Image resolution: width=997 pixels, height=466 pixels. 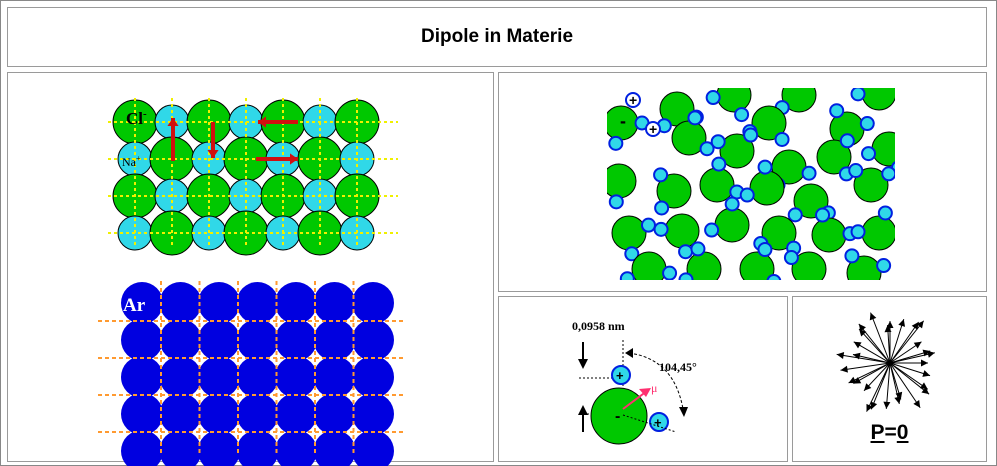 What do you see at coordinates (134, 305) in the screenshot?
I see `ar-label: Ar` at bounding box center [134, 305].